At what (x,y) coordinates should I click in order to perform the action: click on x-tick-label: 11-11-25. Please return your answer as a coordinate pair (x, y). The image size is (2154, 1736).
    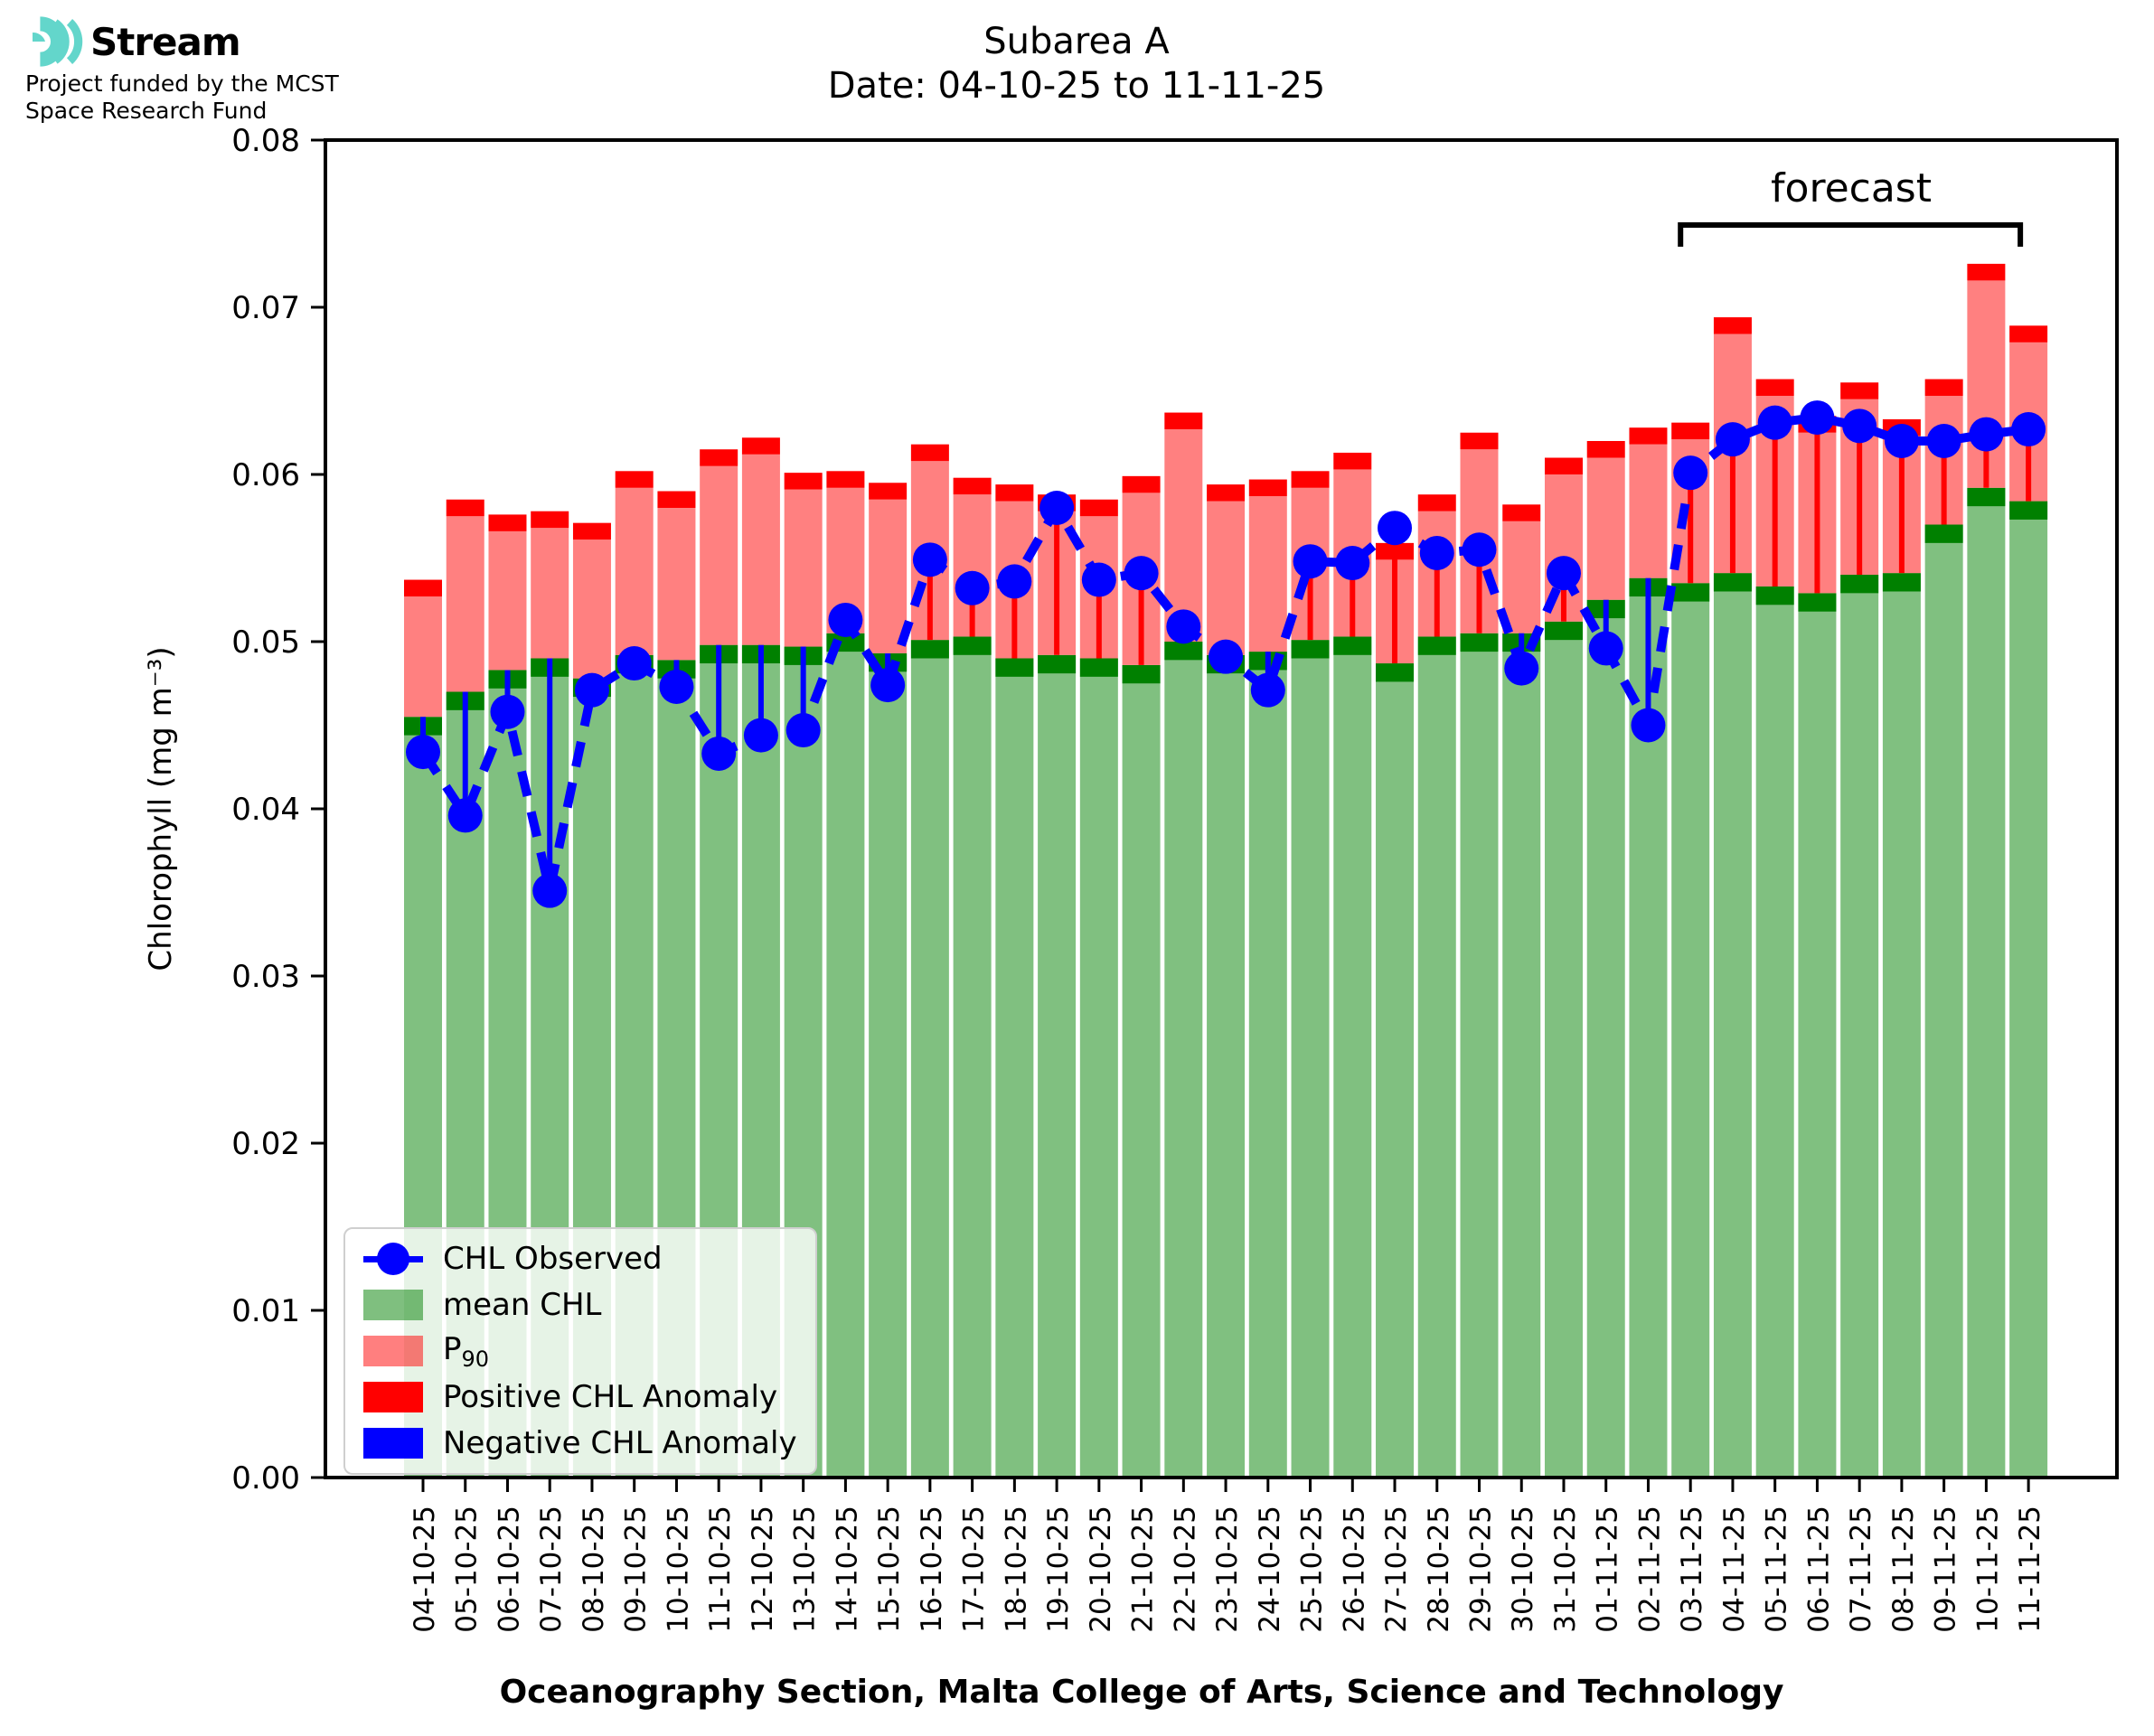
    Looking at the image, I should click on (2030, 1570).